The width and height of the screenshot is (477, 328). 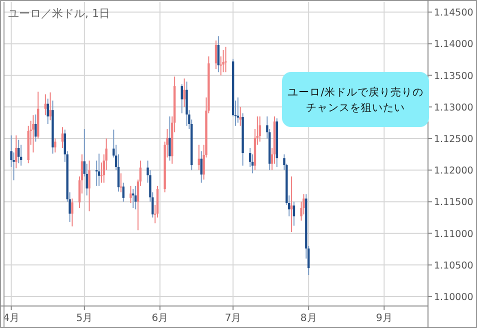 I want to click on x-tick-label: 9月, so click(x=384, y=318).